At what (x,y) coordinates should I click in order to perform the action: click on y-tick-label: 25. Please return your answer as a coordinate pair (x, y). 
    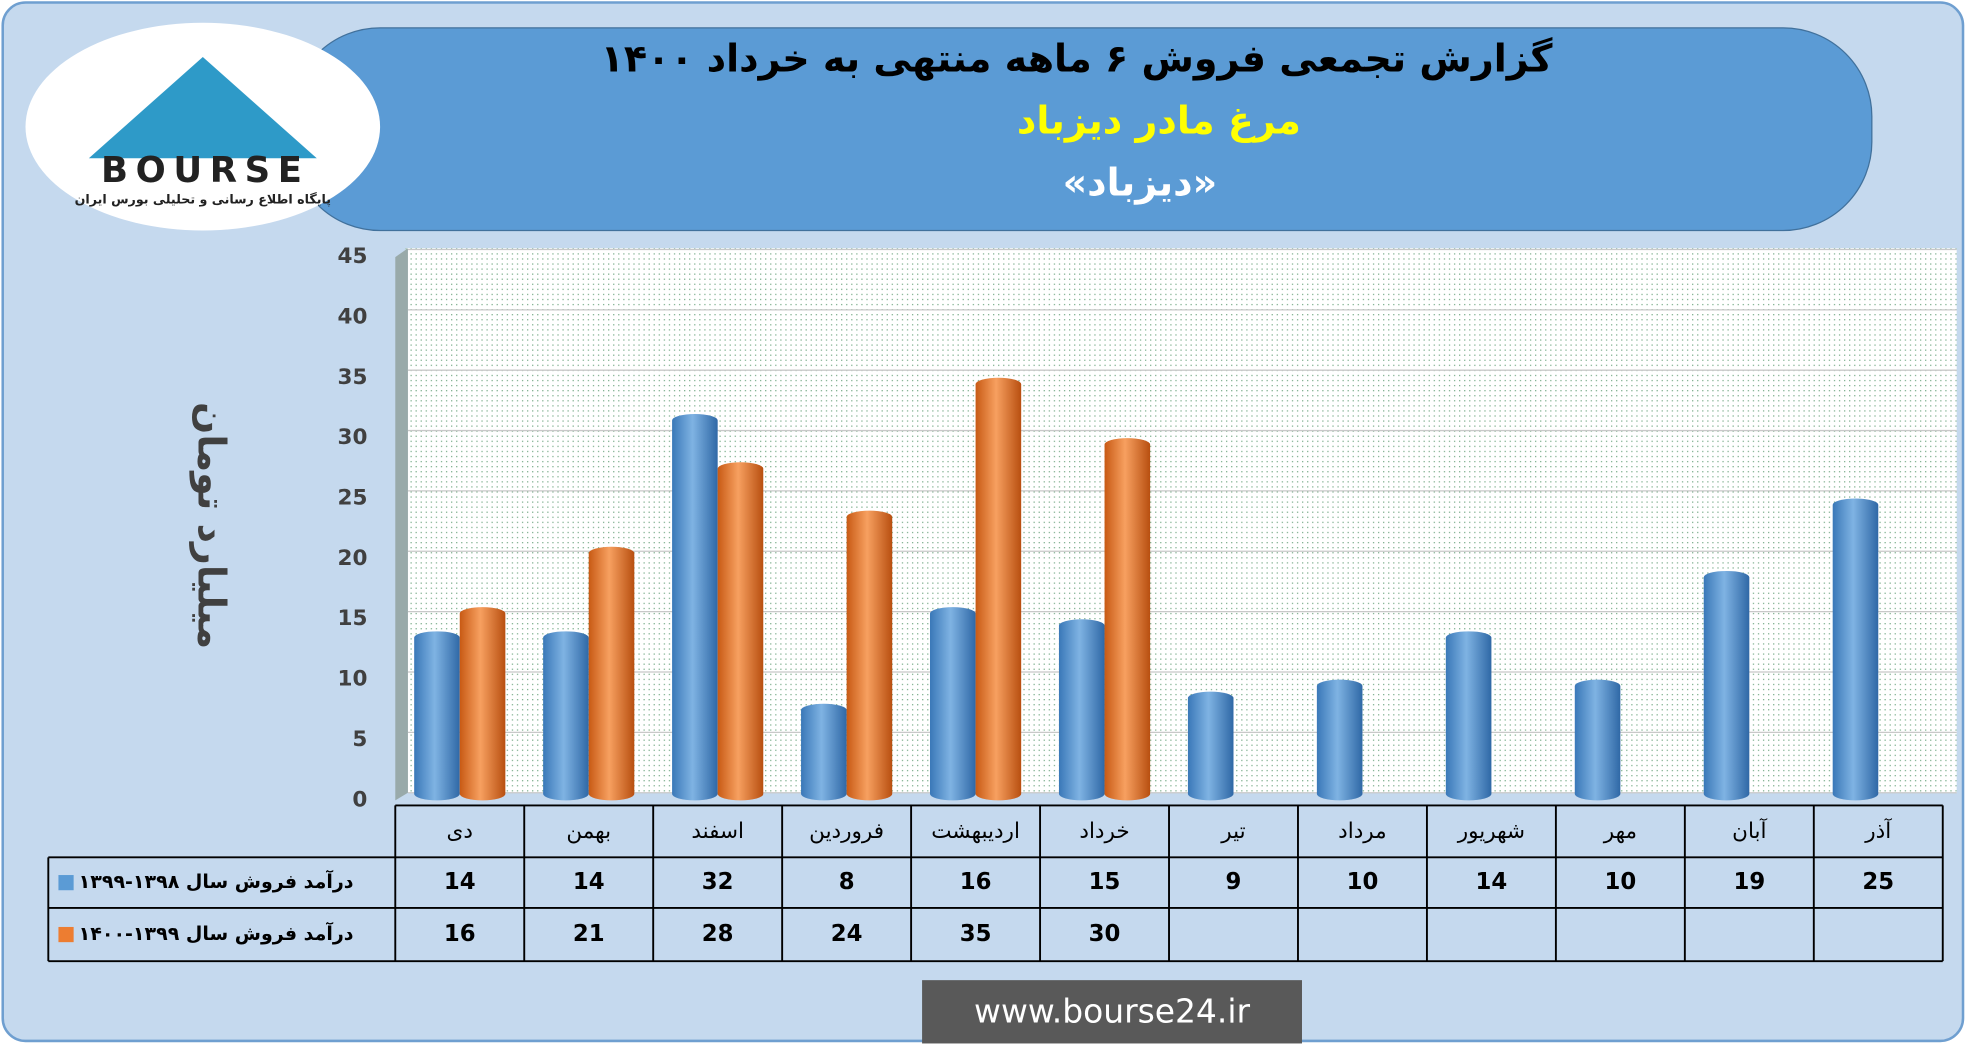
    Looking at the image, I should click on (352, 498).